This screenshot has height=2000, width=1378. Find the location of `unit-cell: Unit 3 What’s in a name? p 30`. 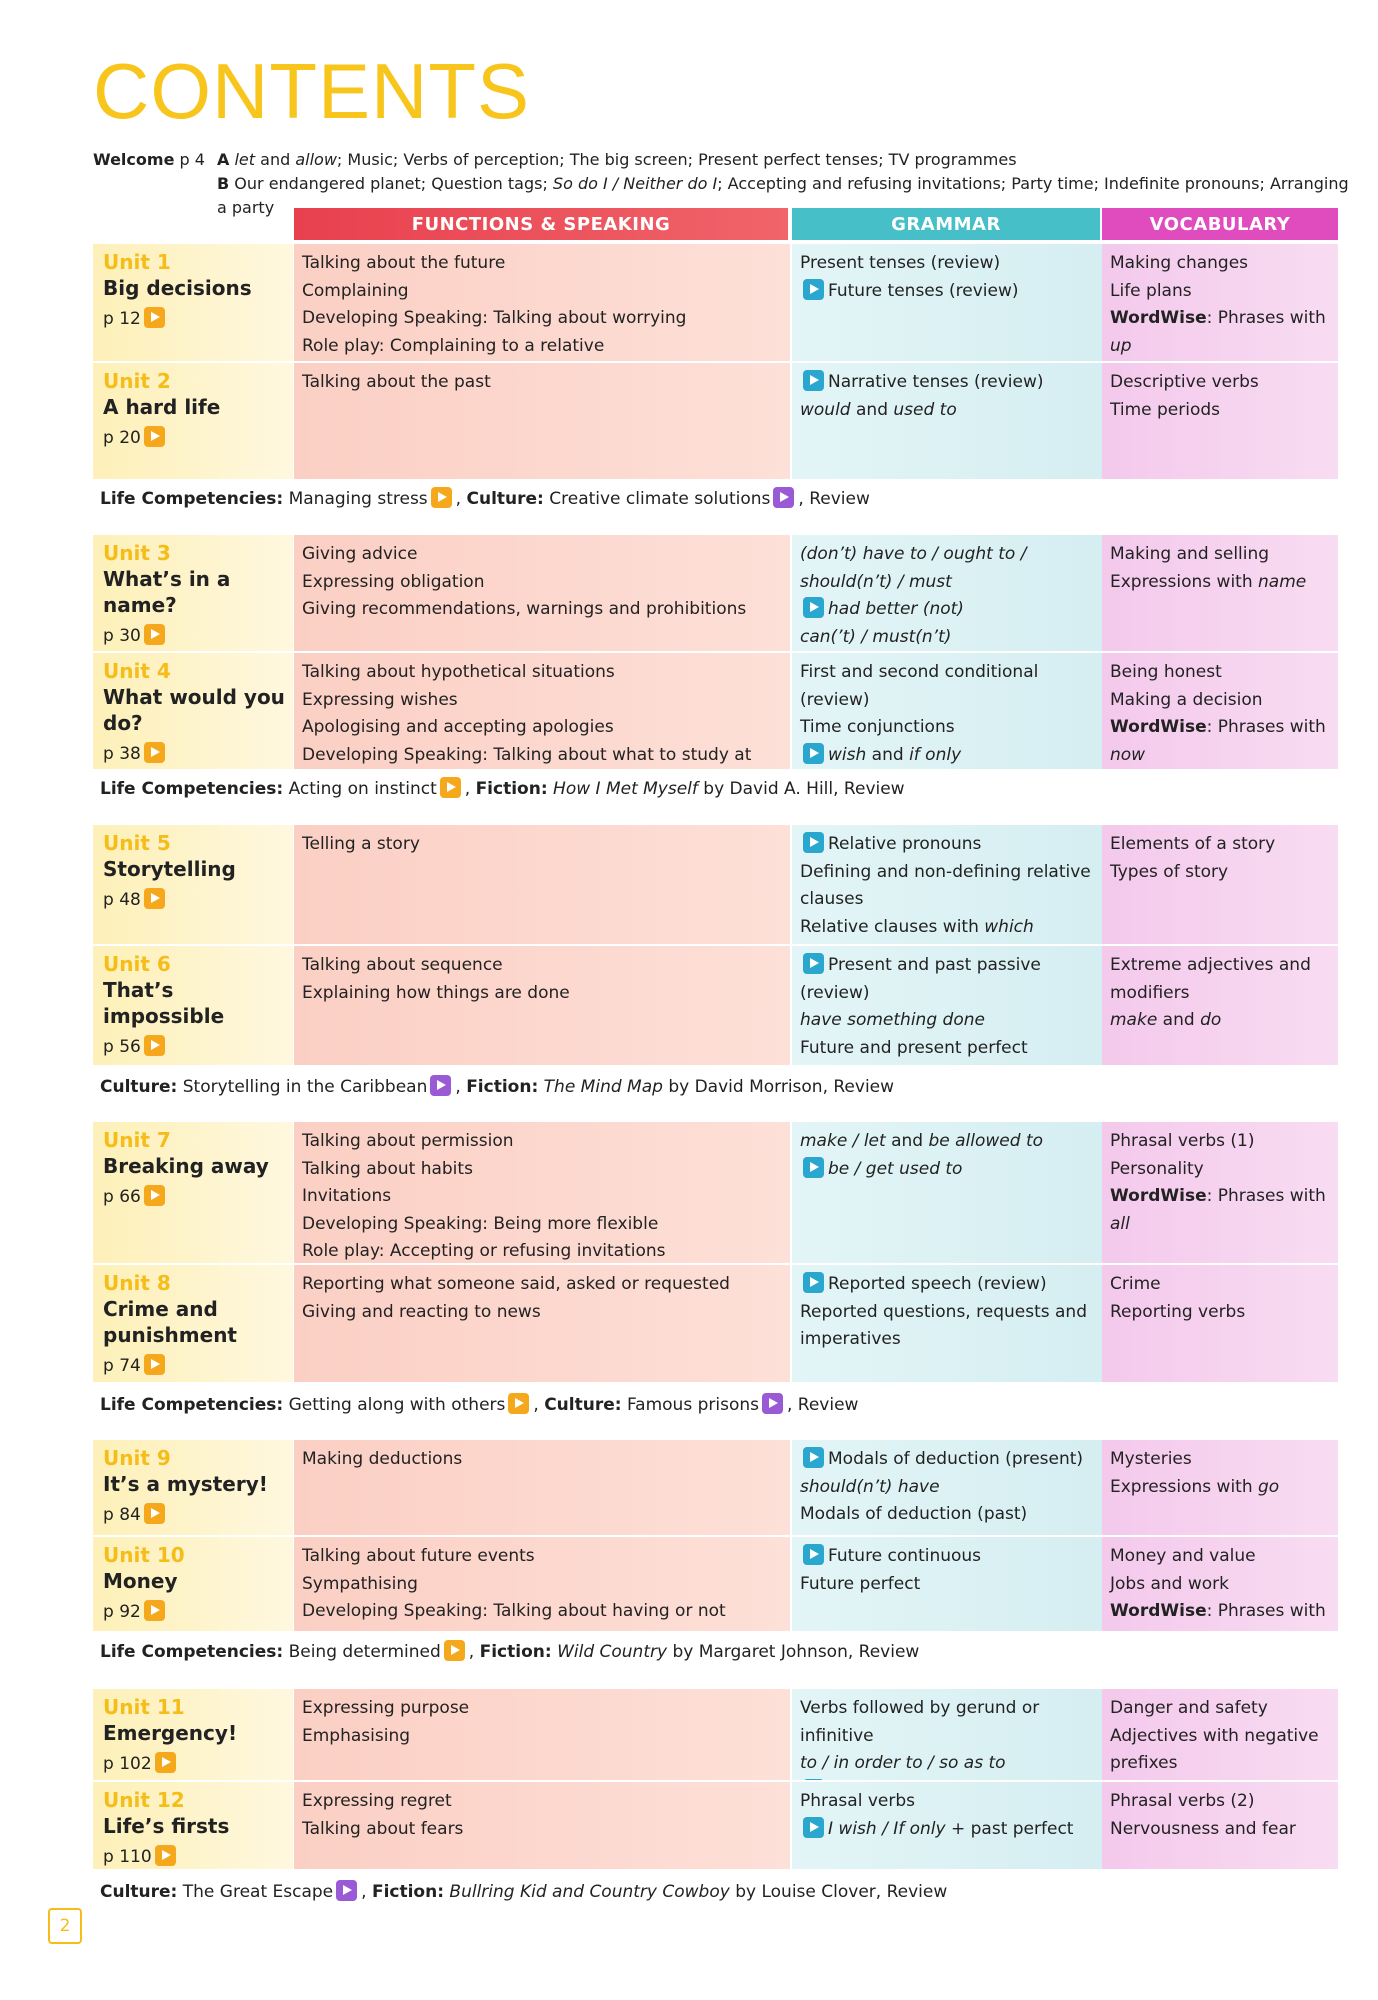

unit-cell: Unit 3 What’s in a name? p 30 is located at coordinates (193, 592).